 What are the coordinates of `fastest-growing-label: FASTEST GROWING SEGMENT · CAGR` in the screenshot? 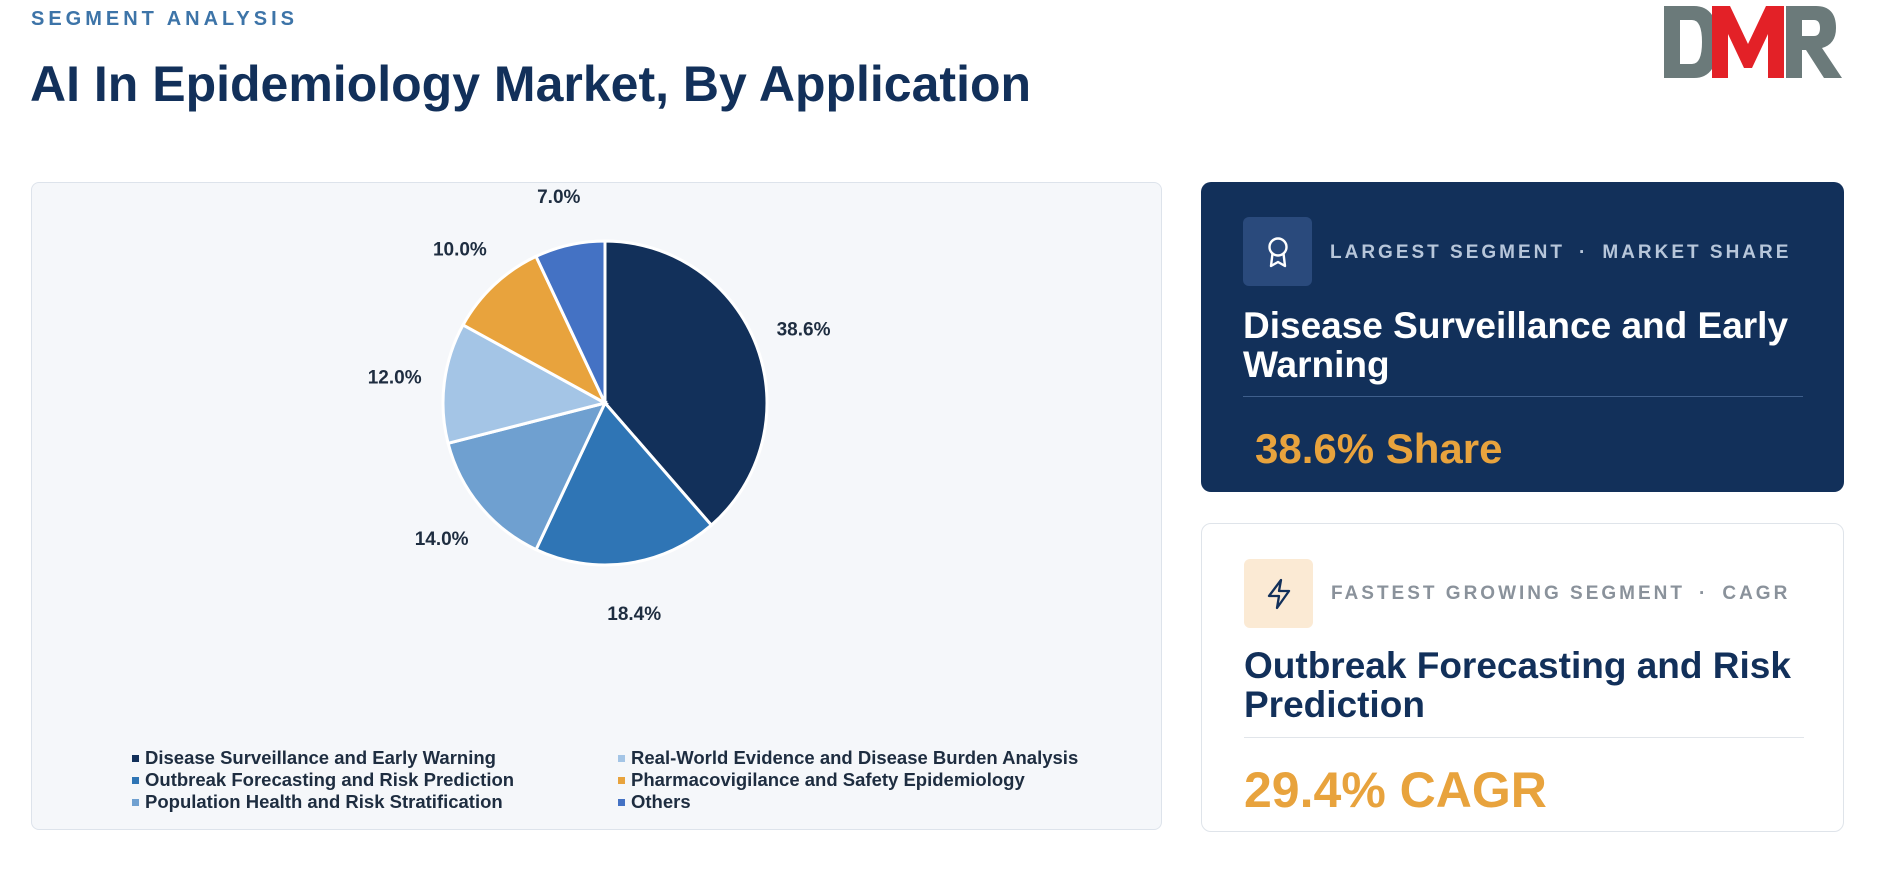 It's located at (1560, 594).